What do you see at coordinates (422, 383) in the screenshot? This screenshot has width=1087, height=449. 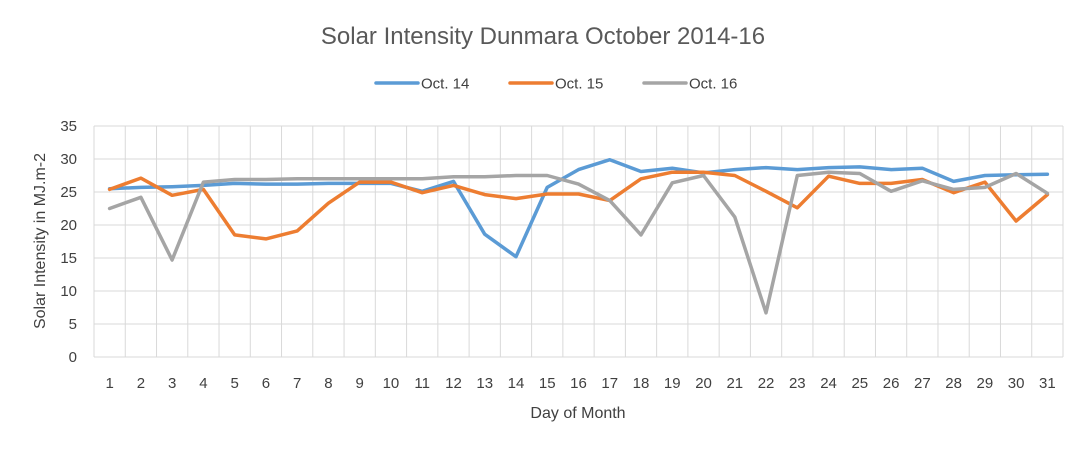 I see `x-tick-label: 11` at bounding box center [422, 383].